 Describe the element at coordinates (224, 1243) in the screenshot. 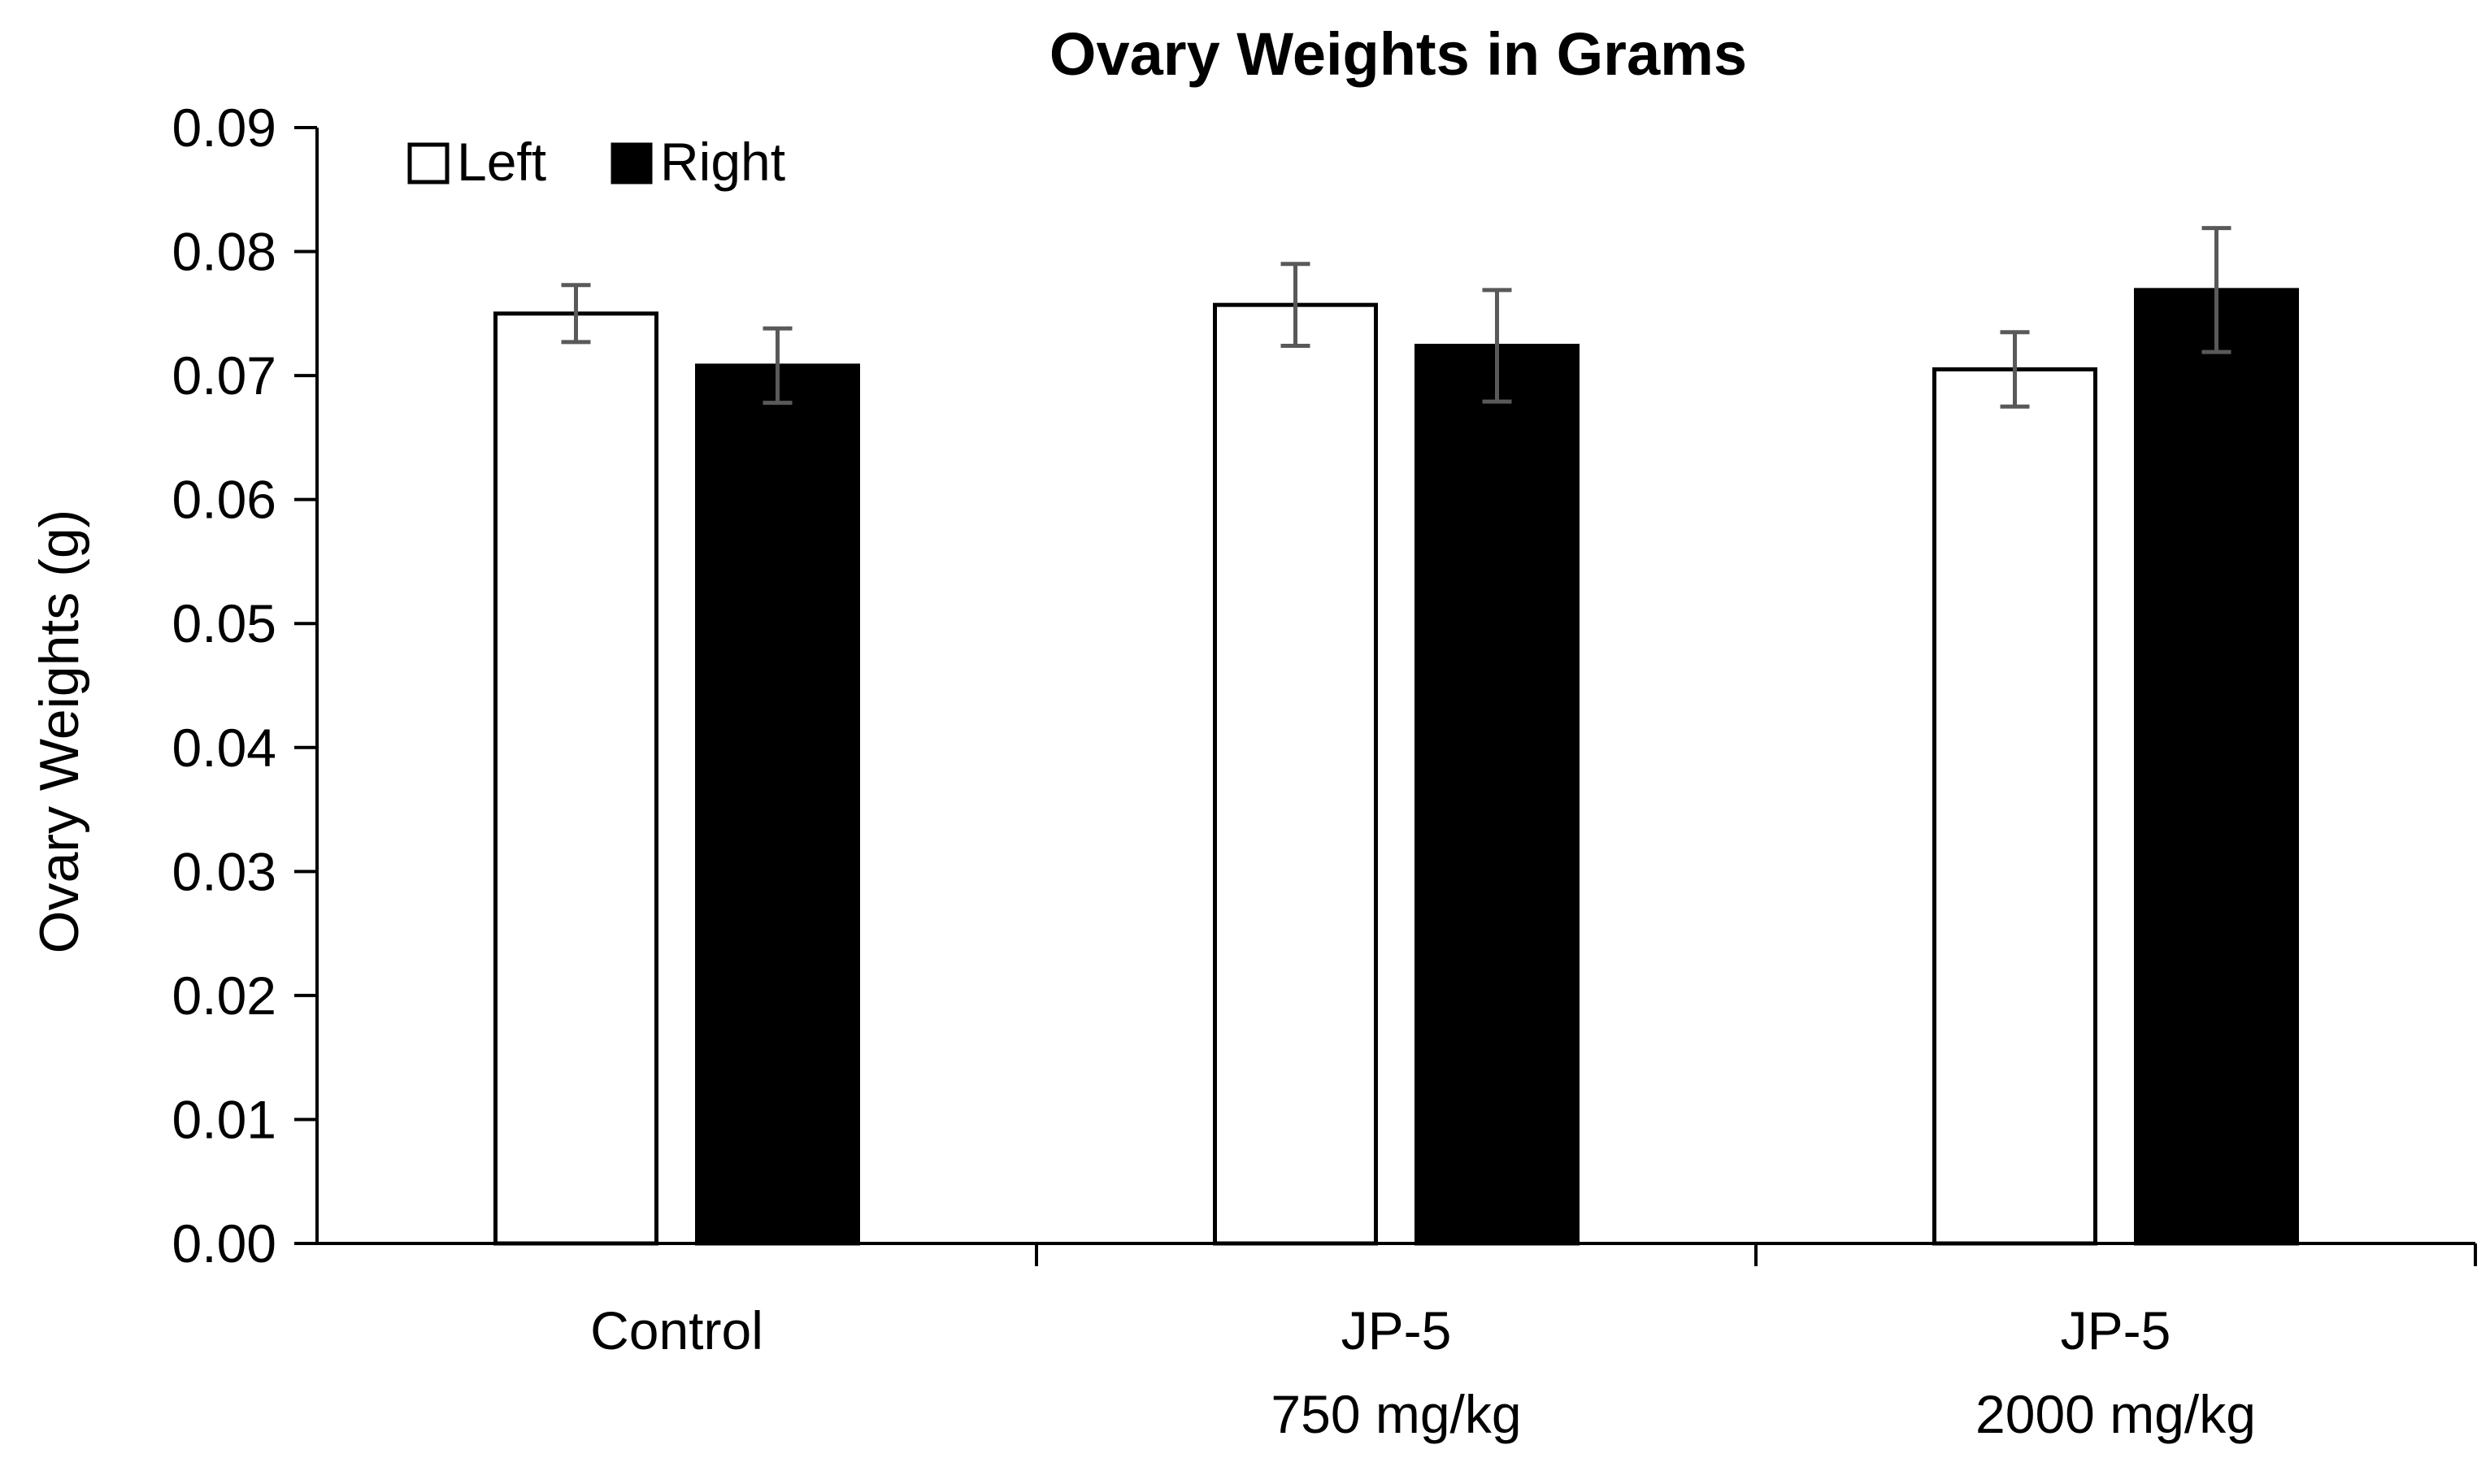

I see `y-tick-label: 0.00` at that location.